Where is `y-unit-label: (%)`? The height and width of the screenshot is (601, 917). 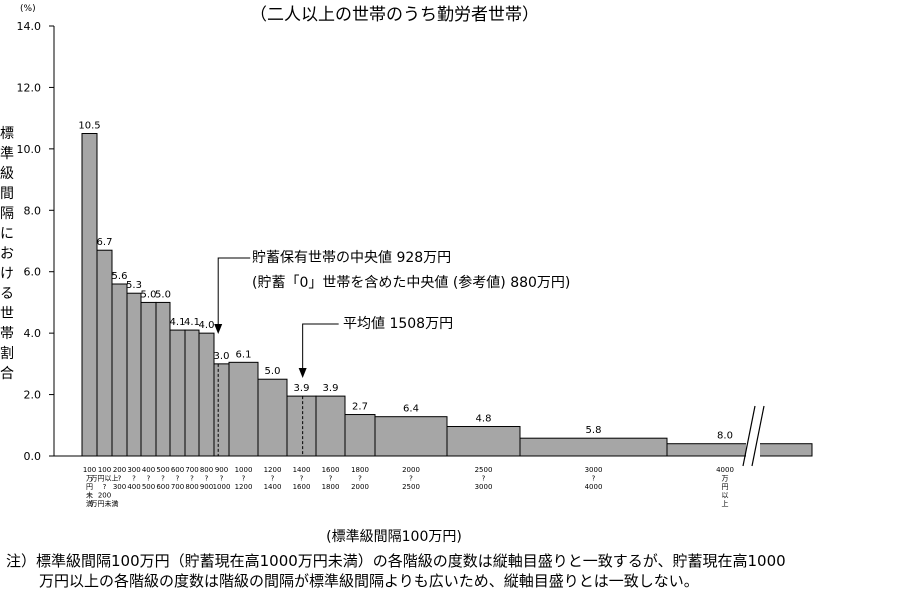
y-unit-label: (%) is located at coordinates (28, 9).